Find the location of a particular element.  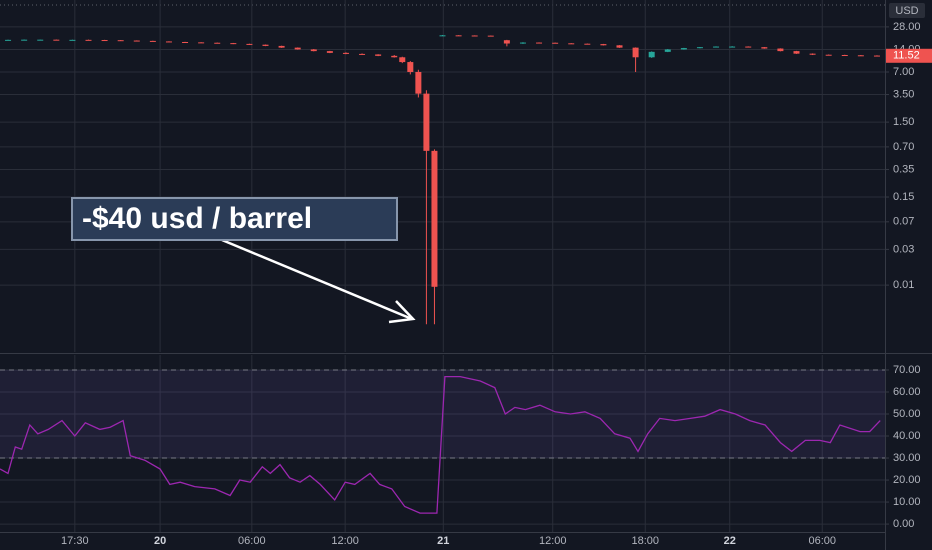

y-tick-label: 10.00 is located at coordinates (907, 502).